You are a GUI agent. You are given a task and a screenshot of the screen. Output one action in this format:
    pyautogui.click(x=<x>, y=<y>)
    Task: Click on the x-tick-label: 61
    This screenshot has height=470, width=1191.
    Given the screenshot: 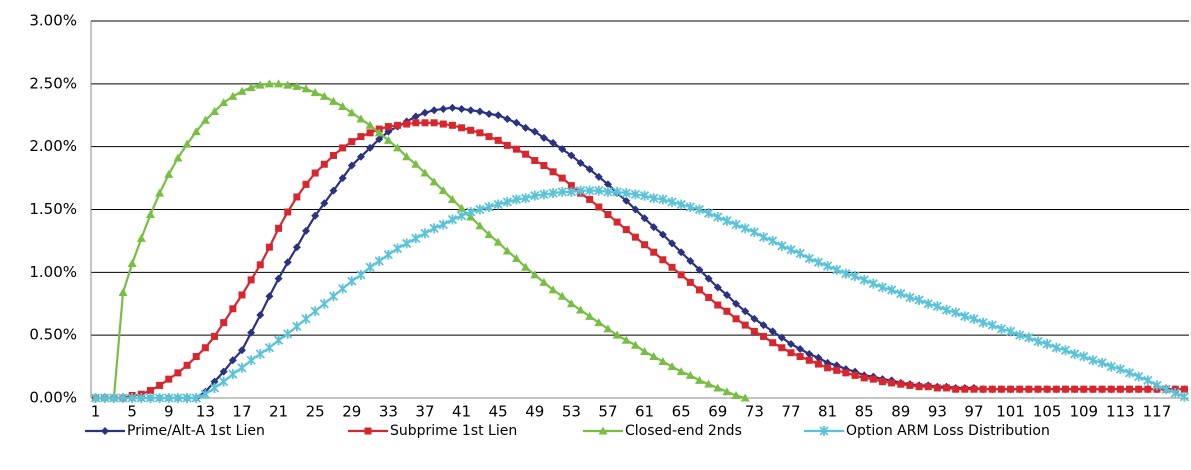 What is the action you would take?
    pyautogui.click(x=644, y=412)
    